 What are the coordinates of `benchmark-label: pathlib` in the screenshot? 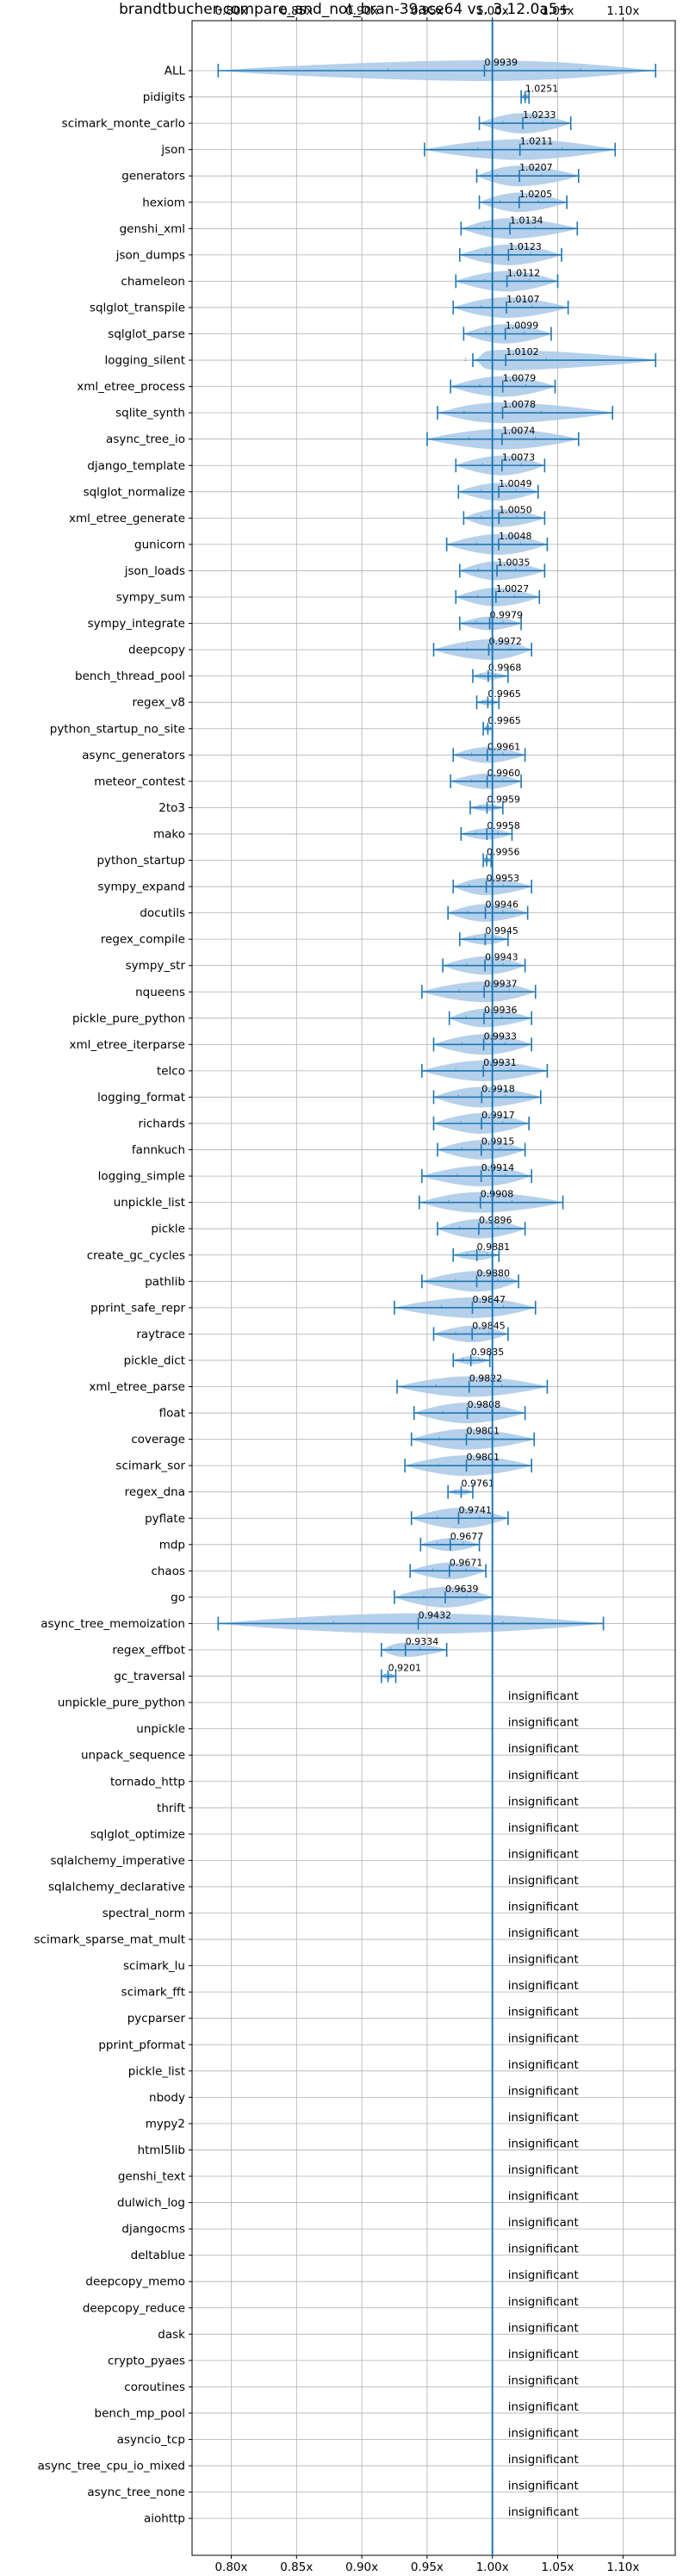 It's located at (165, 1282).